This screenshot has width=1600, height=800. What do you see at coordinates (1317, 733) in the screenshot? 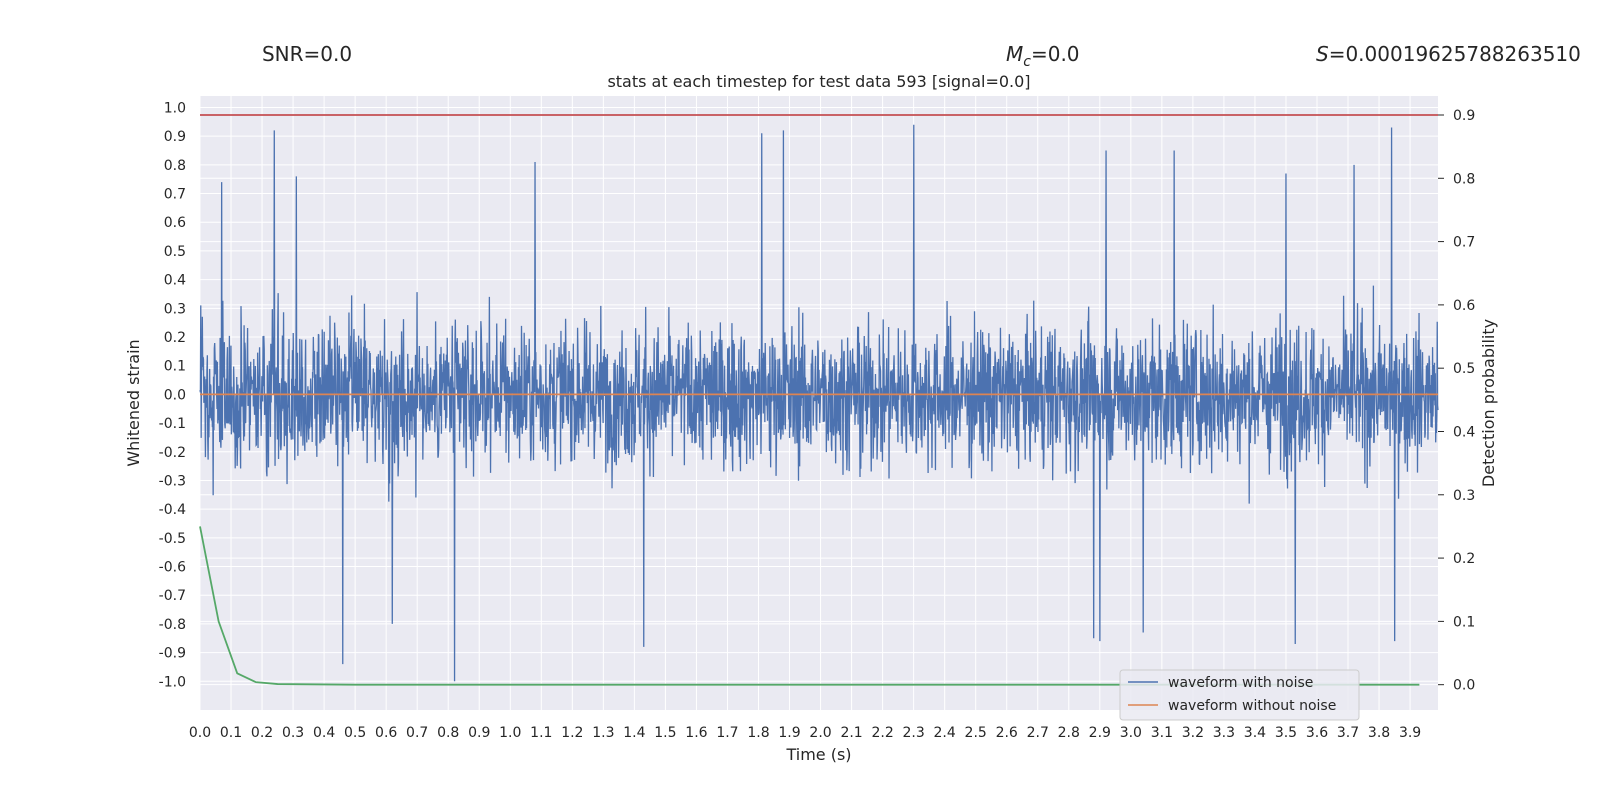
I see `x-tick-label: 3.6` at bounding box center [1317, 733].